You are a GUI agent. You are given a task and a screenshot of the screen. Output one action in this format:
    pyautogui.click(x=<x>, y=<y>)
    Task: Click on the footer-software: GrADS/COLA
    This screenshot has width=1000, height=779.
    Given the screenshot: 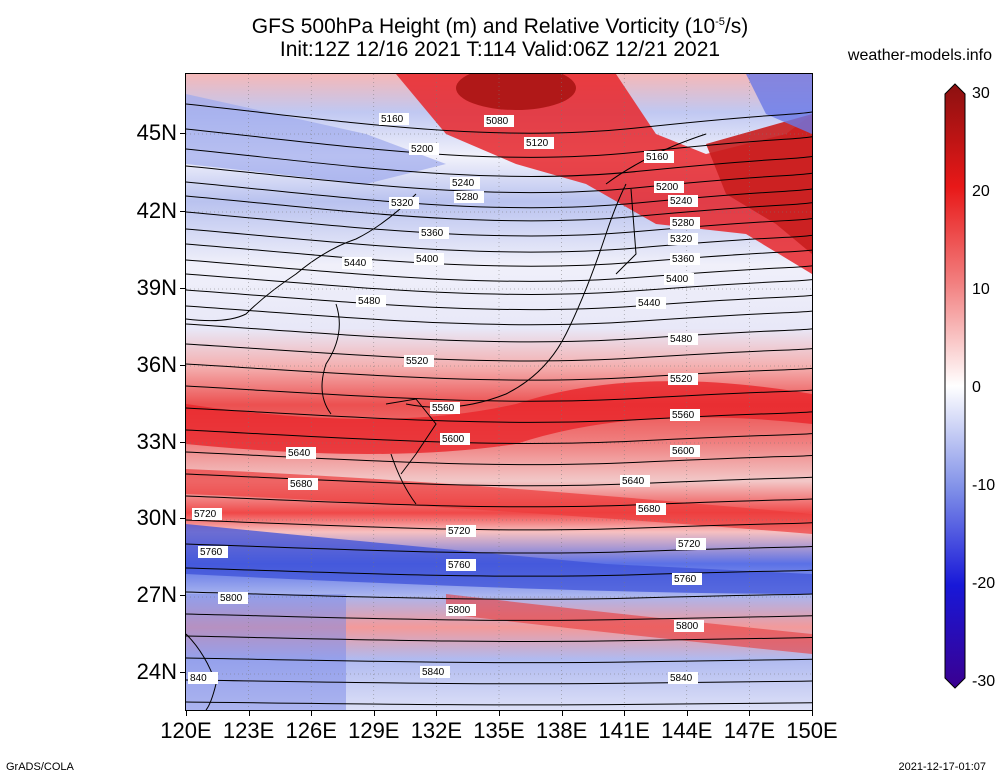 What is the action you would take?
    pyautogui.click(x=40, y=767)
    